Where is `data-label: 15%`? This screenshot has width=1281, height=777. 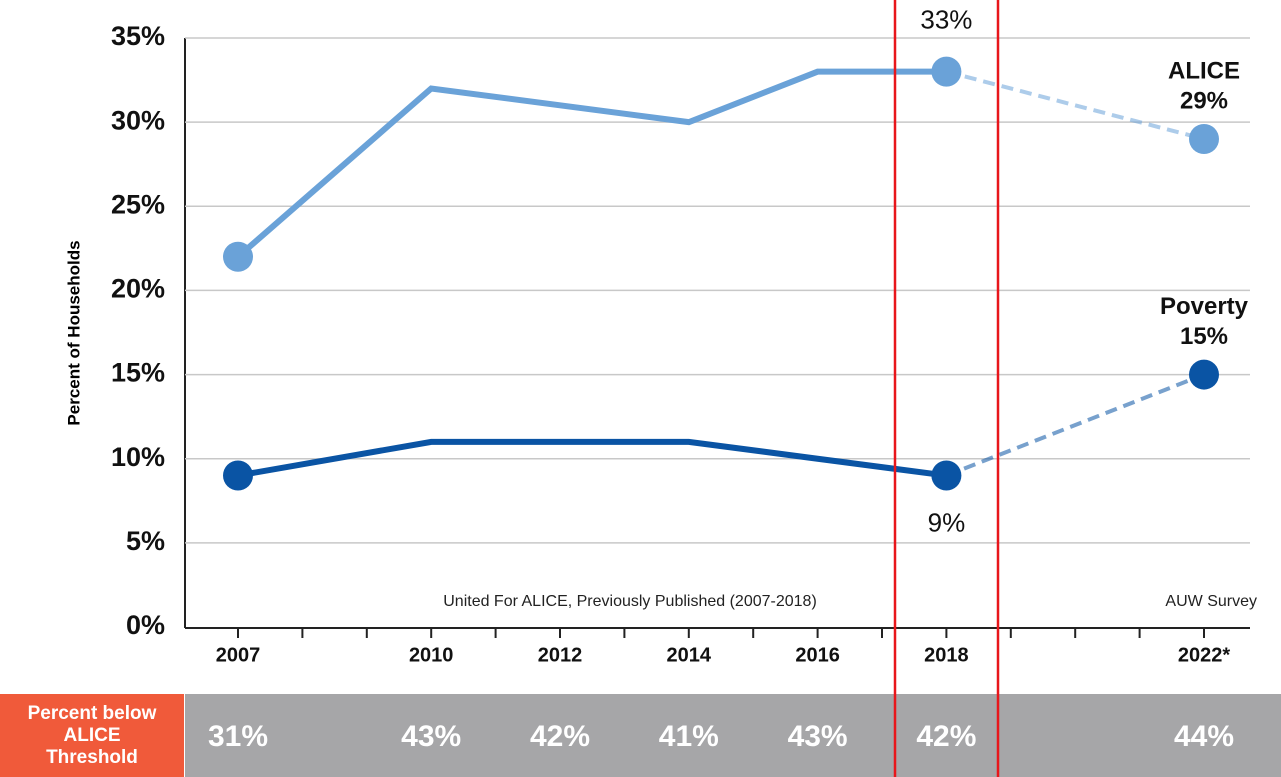 data-label: 15% is located at coordinates (1204, 336).